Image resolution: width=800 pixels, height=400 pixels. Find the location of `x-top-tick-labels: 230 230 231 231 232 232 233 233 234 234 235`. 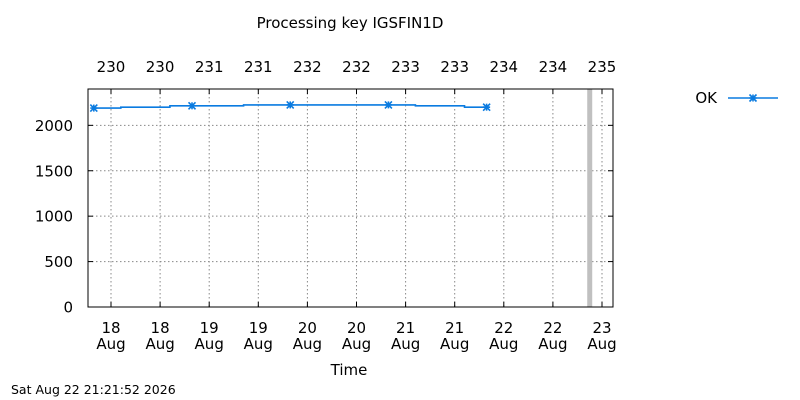

x-top-tick-labels: 230 230 231 231 232 232 233 233 234 234 235 is located at coordinates (357, 67).